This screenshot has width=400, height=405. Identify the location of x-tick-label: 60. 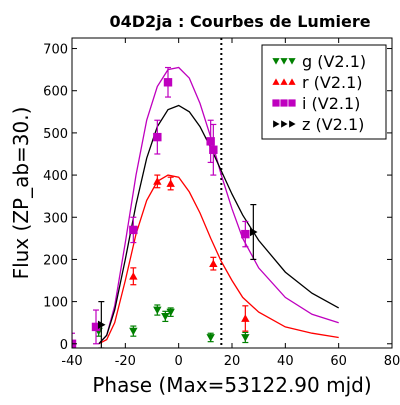
(338, 361).